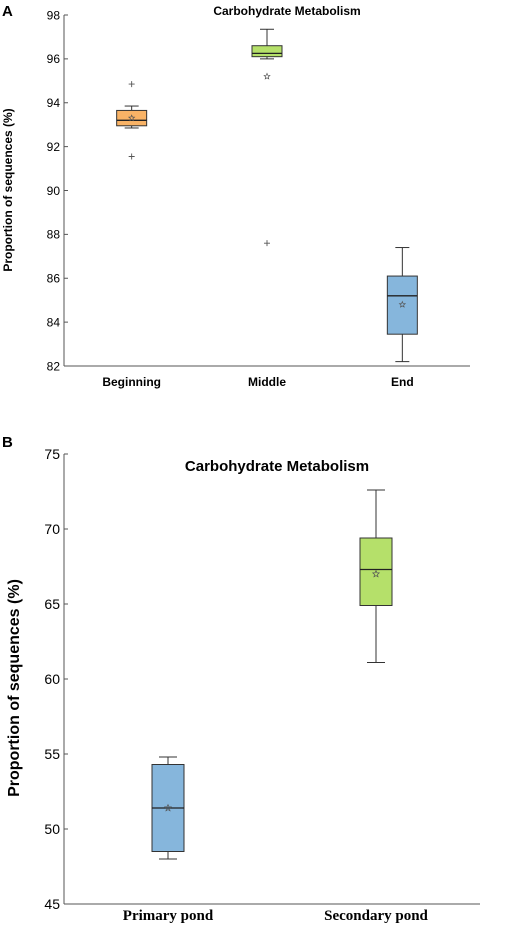  What do you see at coordinates (267, 382) in the screenshot?
I see `panel-a-category-label: Middle` at bounding box center [267, 382].